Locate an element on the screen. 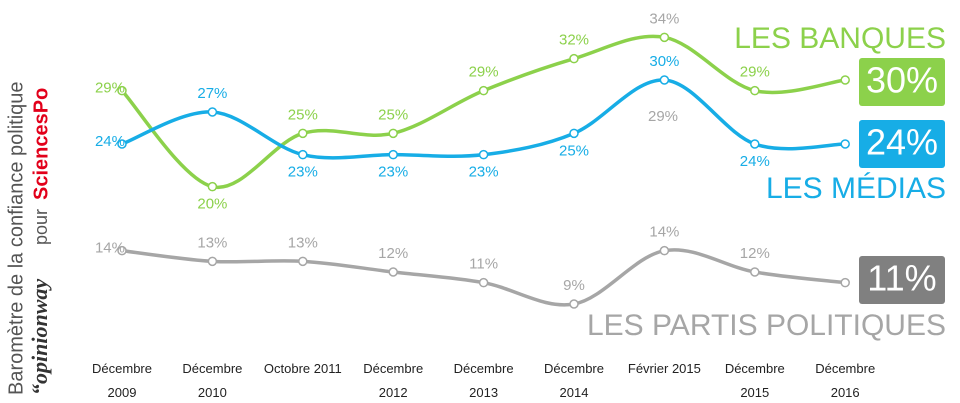 This screenshot has height=403, width=960. x-tick-label: Décembre 2015 is located at coordinates (754, 380).